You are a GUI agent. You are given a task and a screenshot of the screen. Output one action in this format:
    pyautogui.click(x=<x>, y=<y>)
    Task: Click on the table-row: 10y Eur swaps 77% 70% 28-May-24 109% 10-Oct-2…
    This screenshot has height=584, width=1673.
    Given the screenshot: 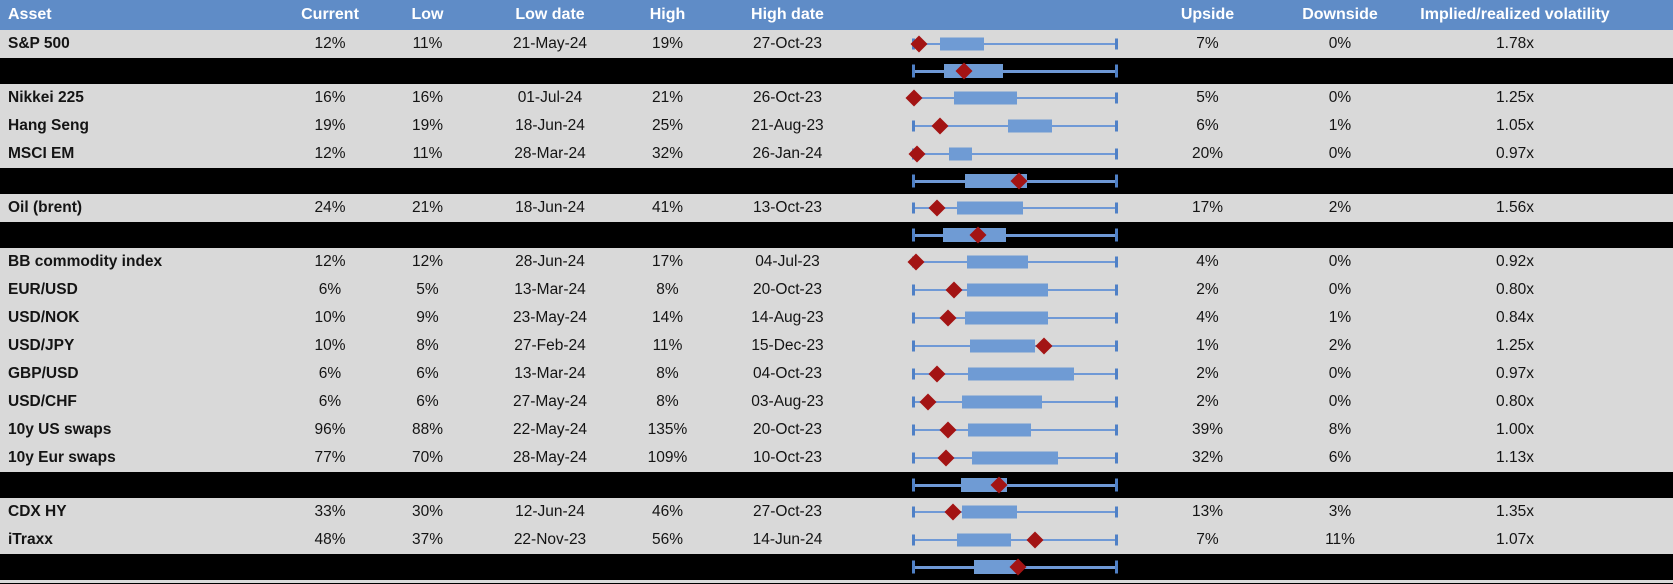 What is the action you would take?
    pyautogui.click(x=836, y=458)
    